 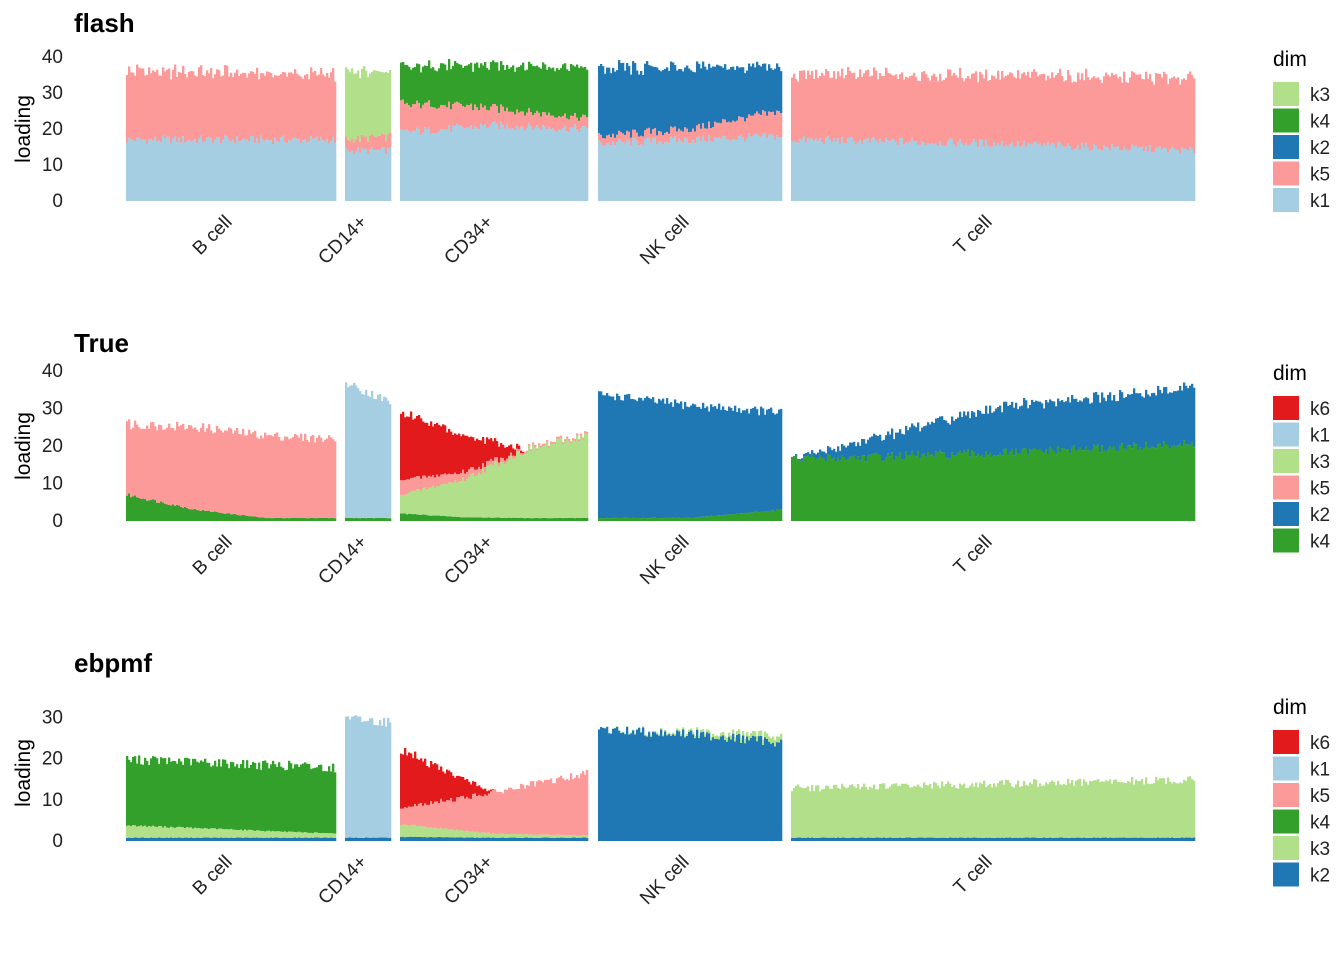 What do you see at coordinates (52, 717) in the screenshot?
I see `y-tick-label: 30` at bounding box center [52, 717].